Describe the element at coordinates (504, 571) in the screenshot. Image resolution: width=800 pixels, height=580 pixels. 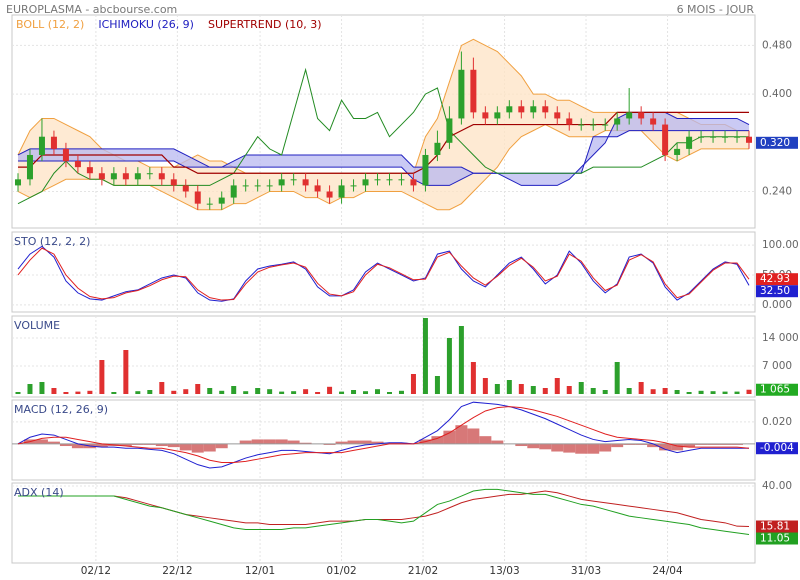
I see `x-tick-label: 13/03` at that location.